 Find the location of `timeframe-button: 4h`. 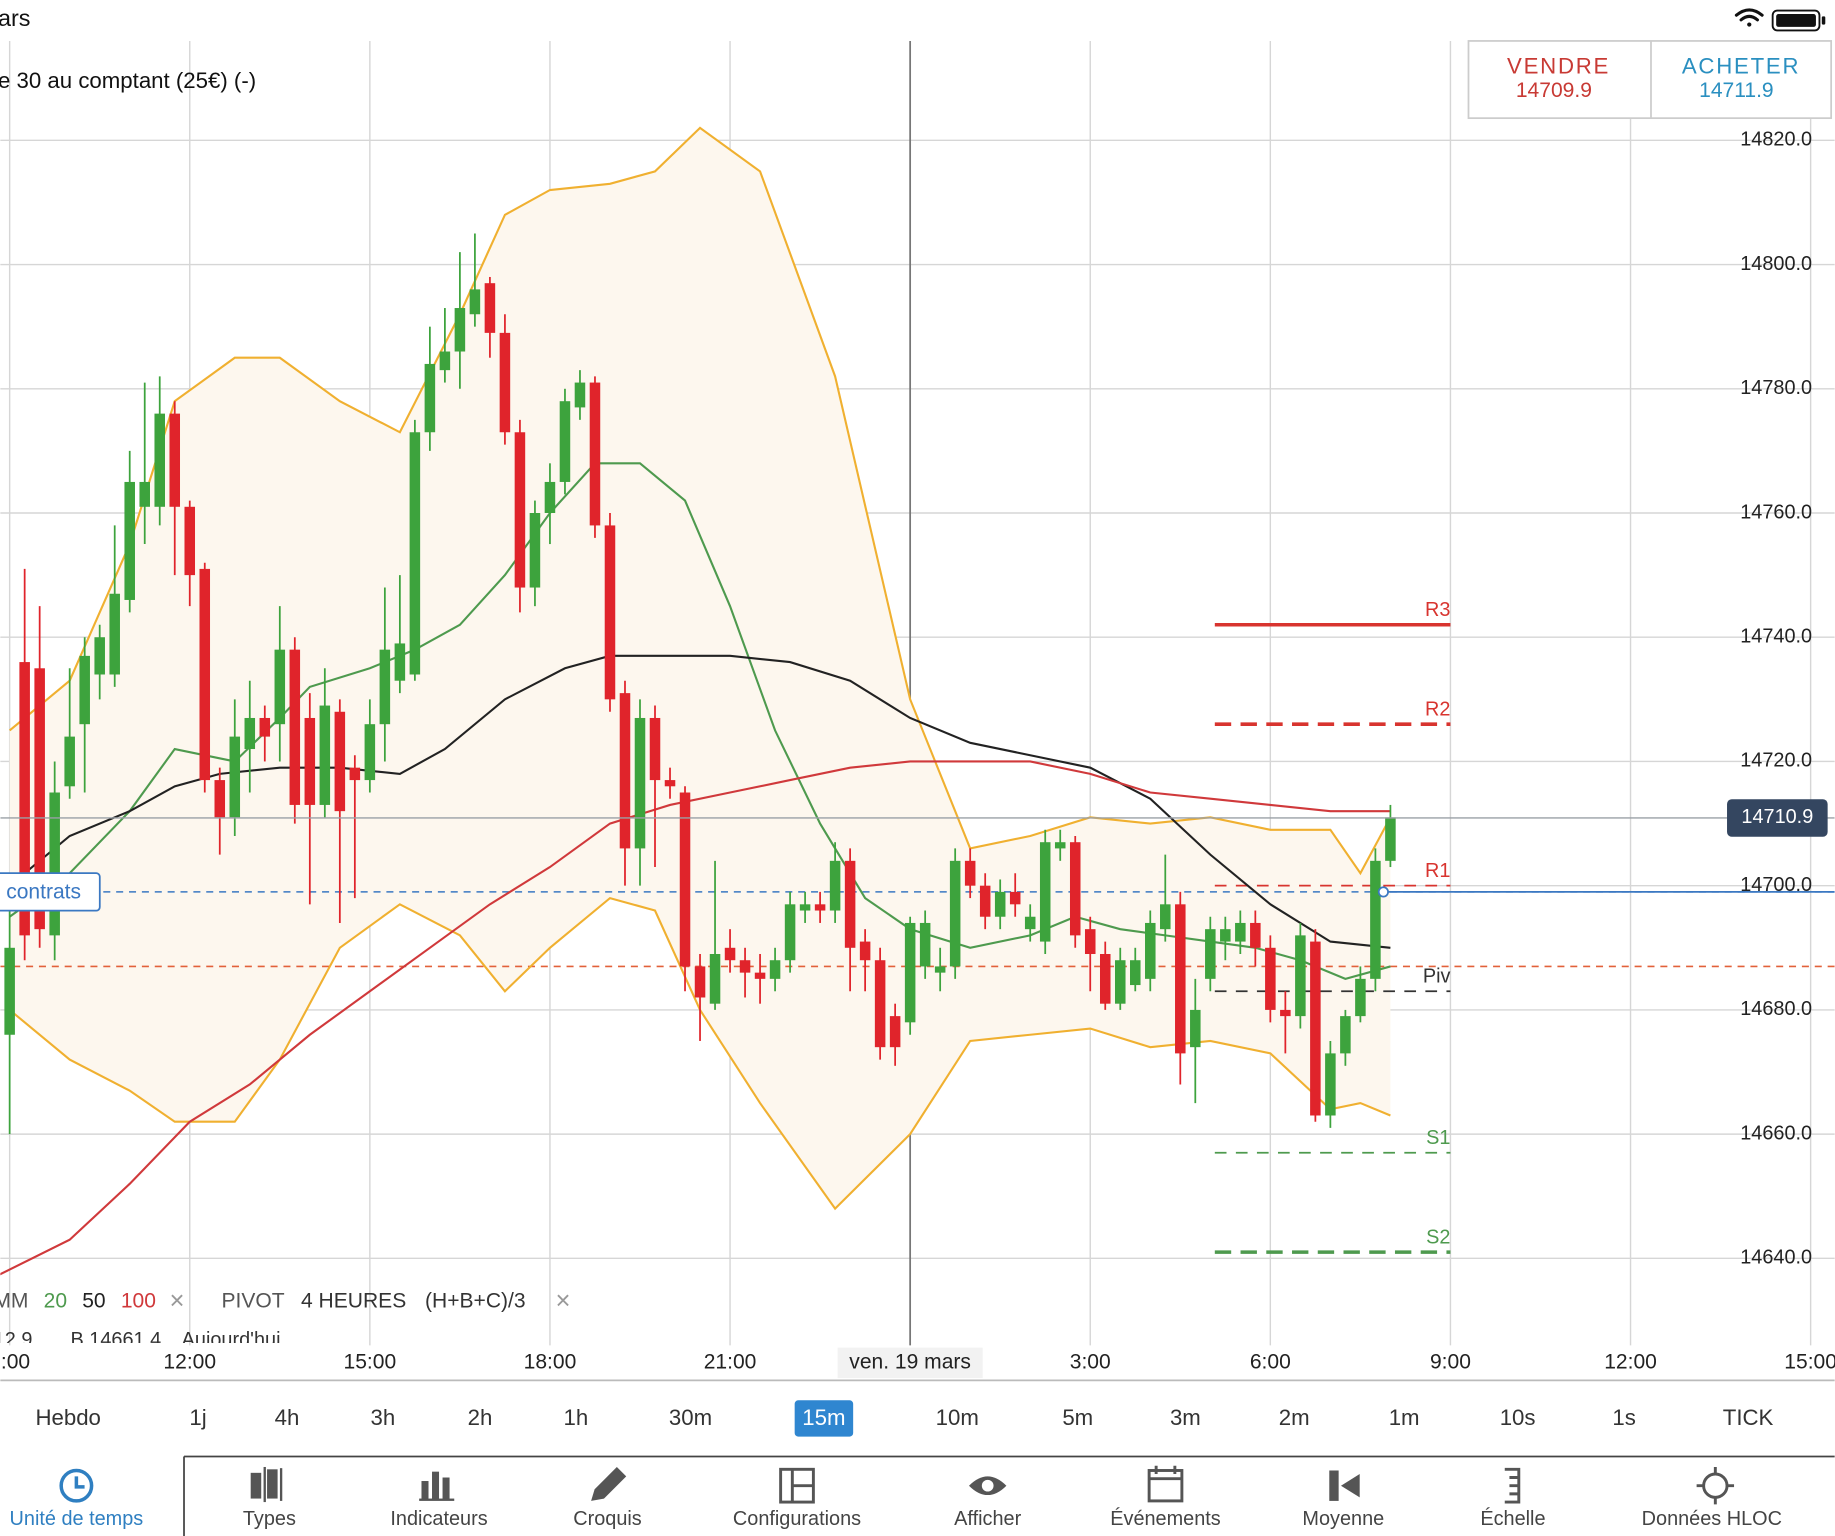

timeframe-button: 4h is located at coordinates (287, 1417).